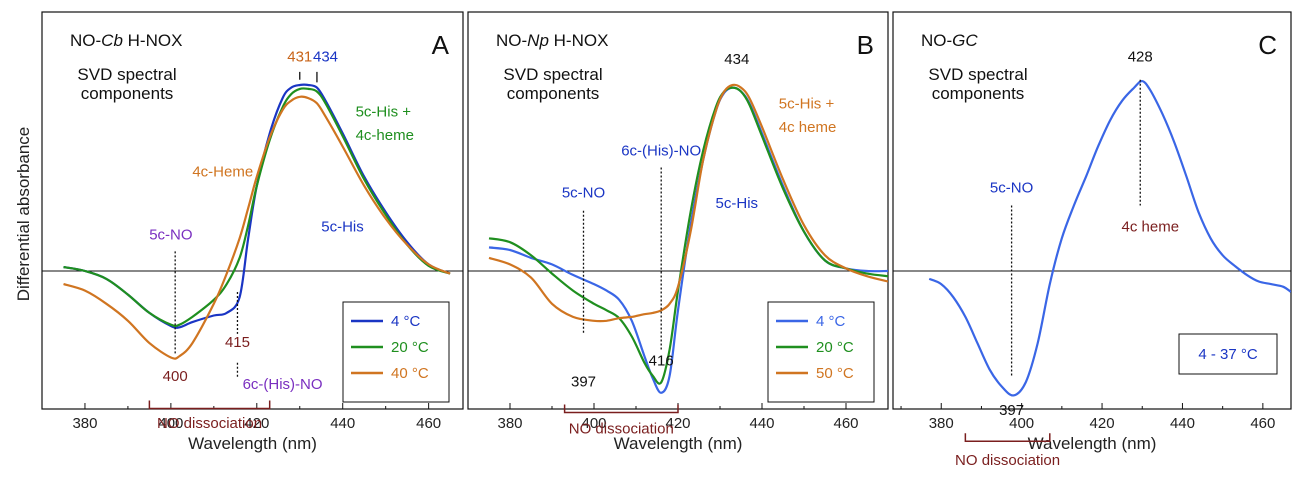 The width and height of the screenshot is (1301, 488). Describe the element at coordinates (410, 373) in the screenshot. I see `legend-label: 40 °C` at that location.